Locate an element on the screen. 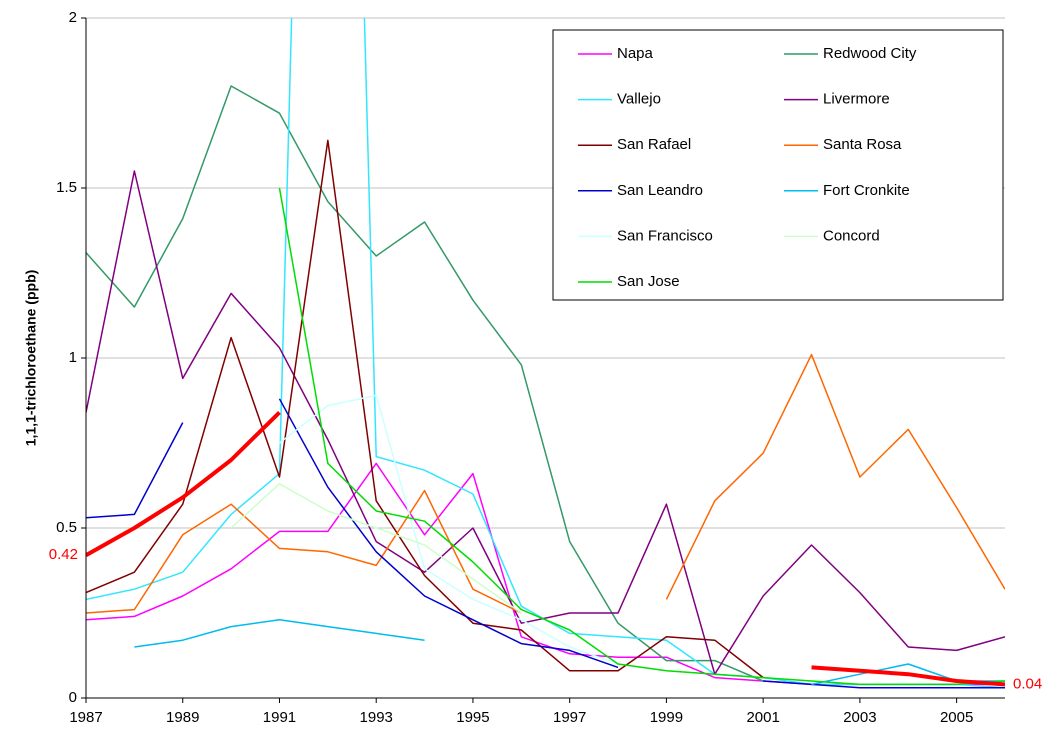  x-tick-label: 1997 is located at coordinates (569, 717).